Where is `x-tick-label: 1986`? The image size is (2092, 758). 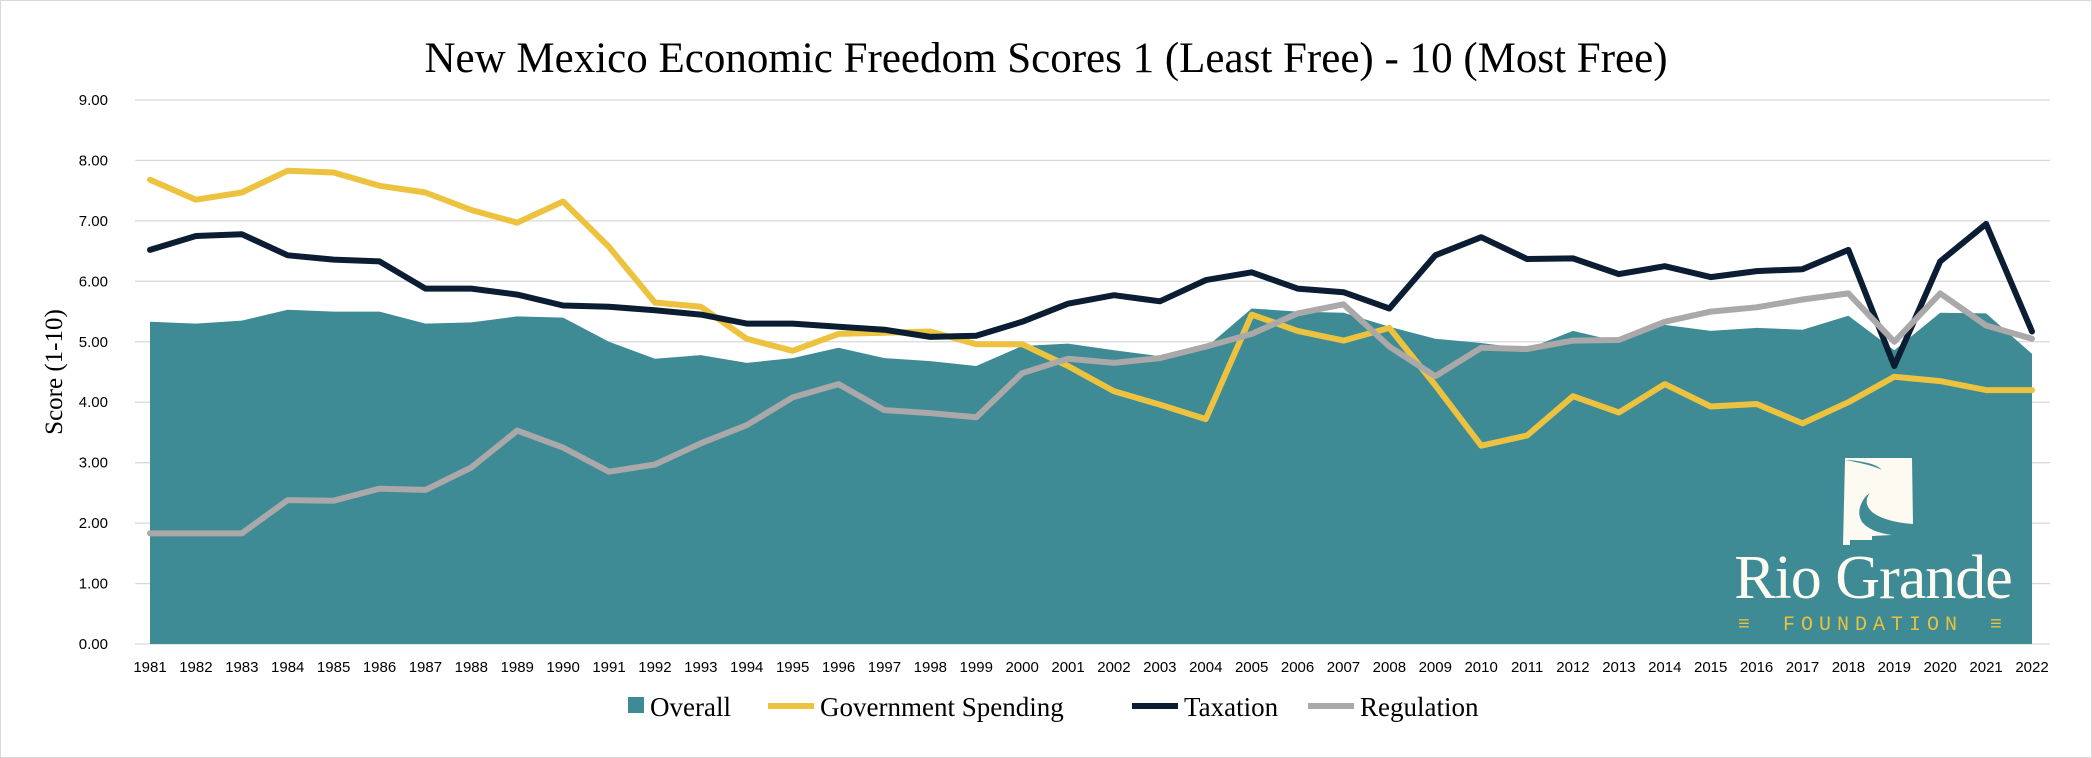
x-tick-label: 1986 is located at coordinates (379, 667).